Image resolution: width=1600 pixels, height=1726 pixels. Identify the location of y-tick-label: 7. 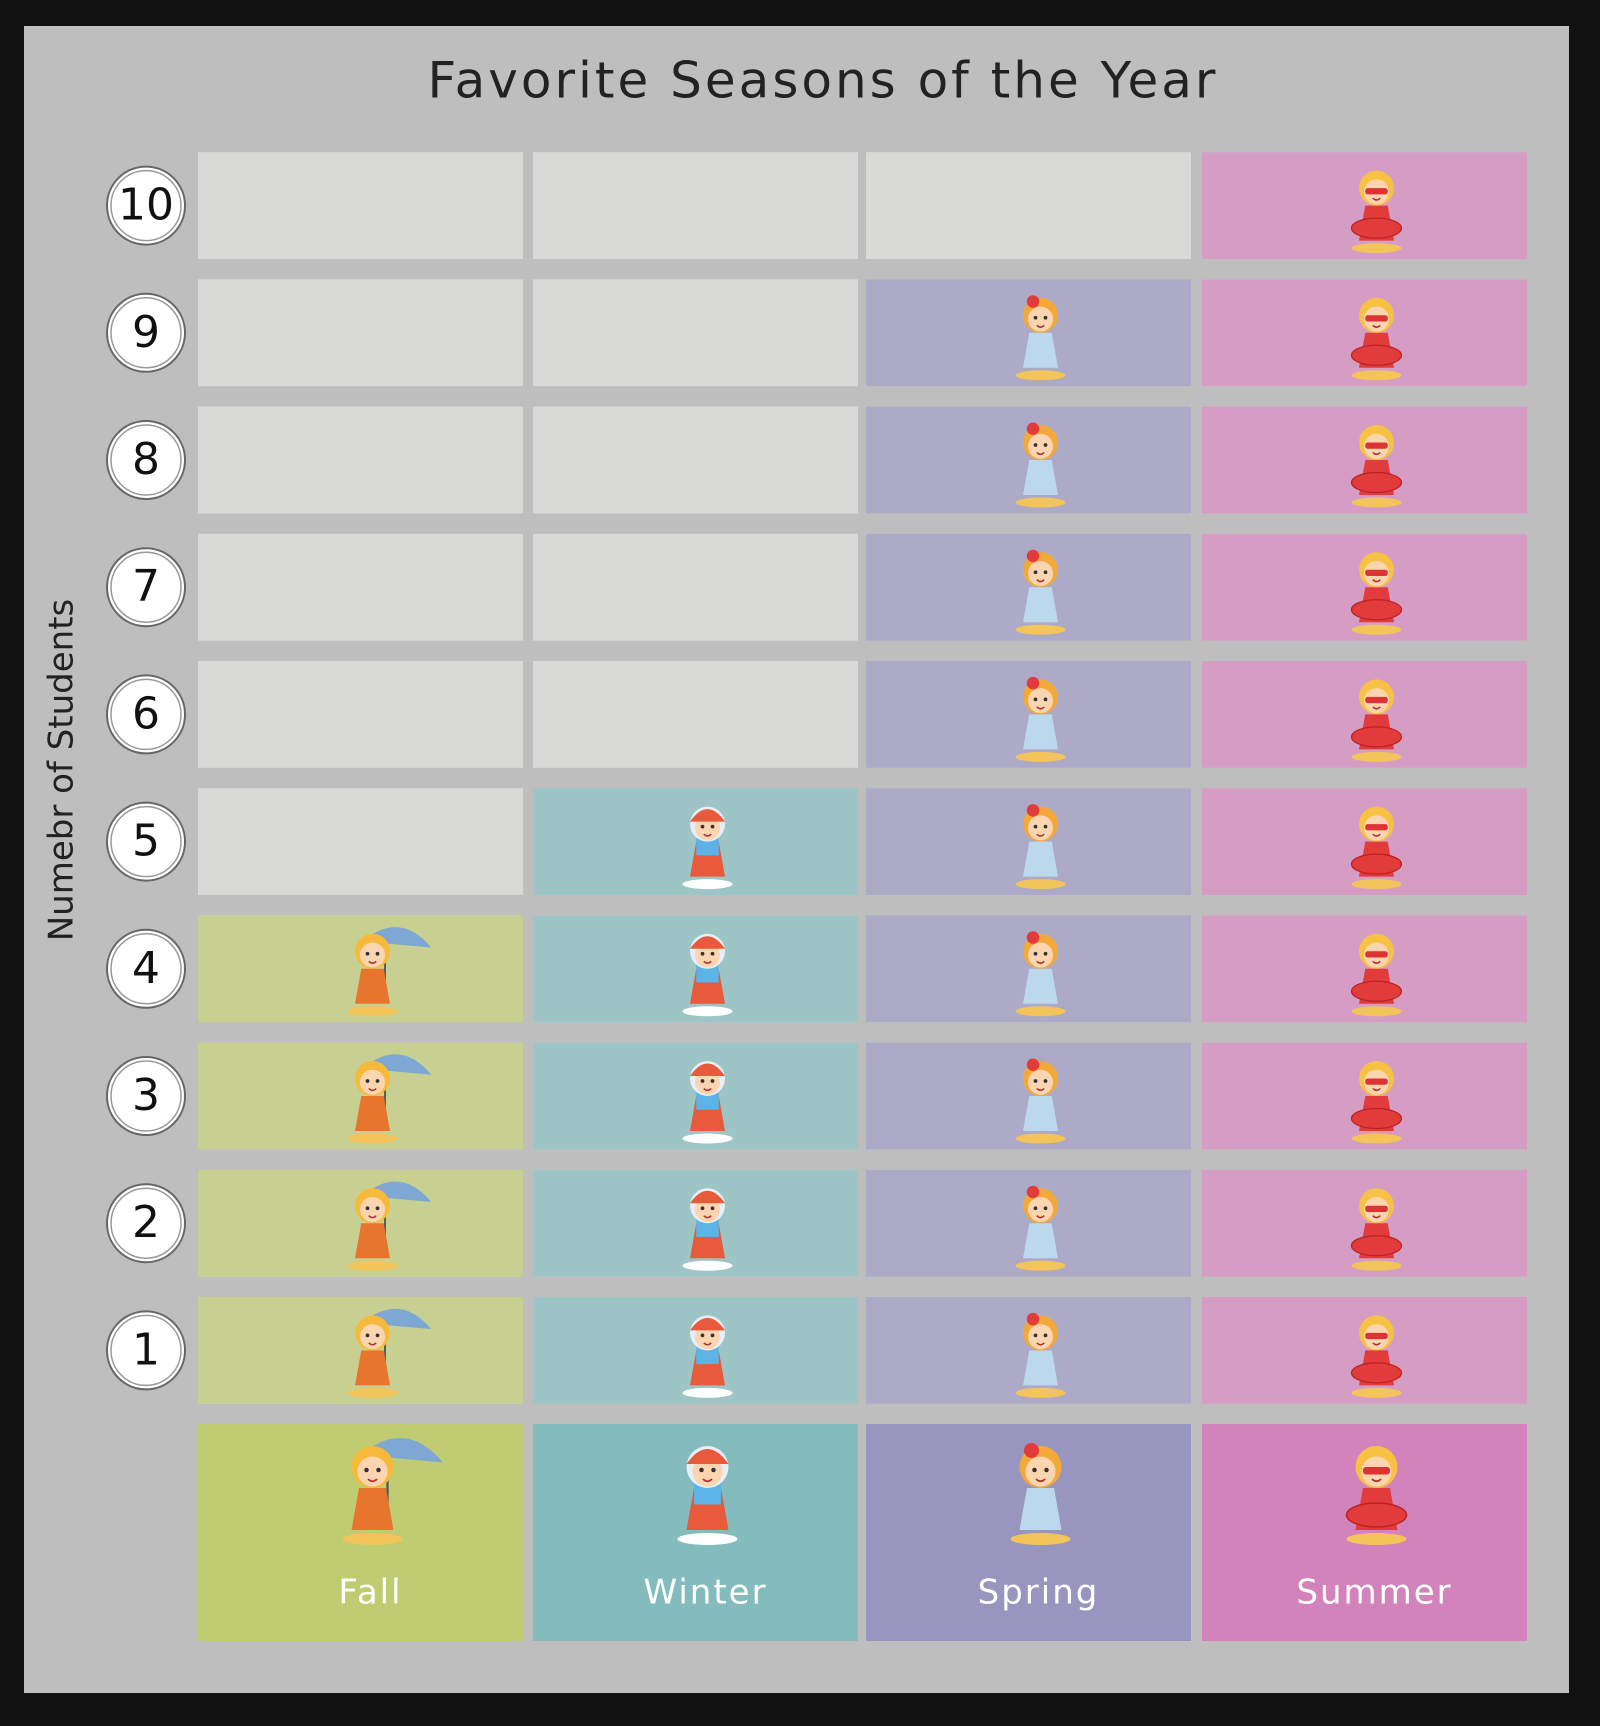
(146, 586).